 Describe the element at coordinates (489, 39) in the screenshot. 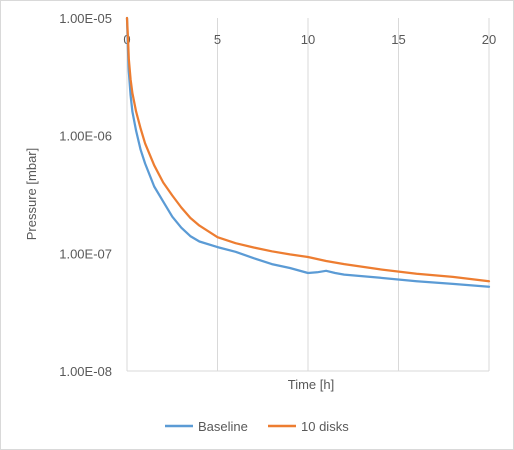

I see `x-tick-label: 20` at that location.